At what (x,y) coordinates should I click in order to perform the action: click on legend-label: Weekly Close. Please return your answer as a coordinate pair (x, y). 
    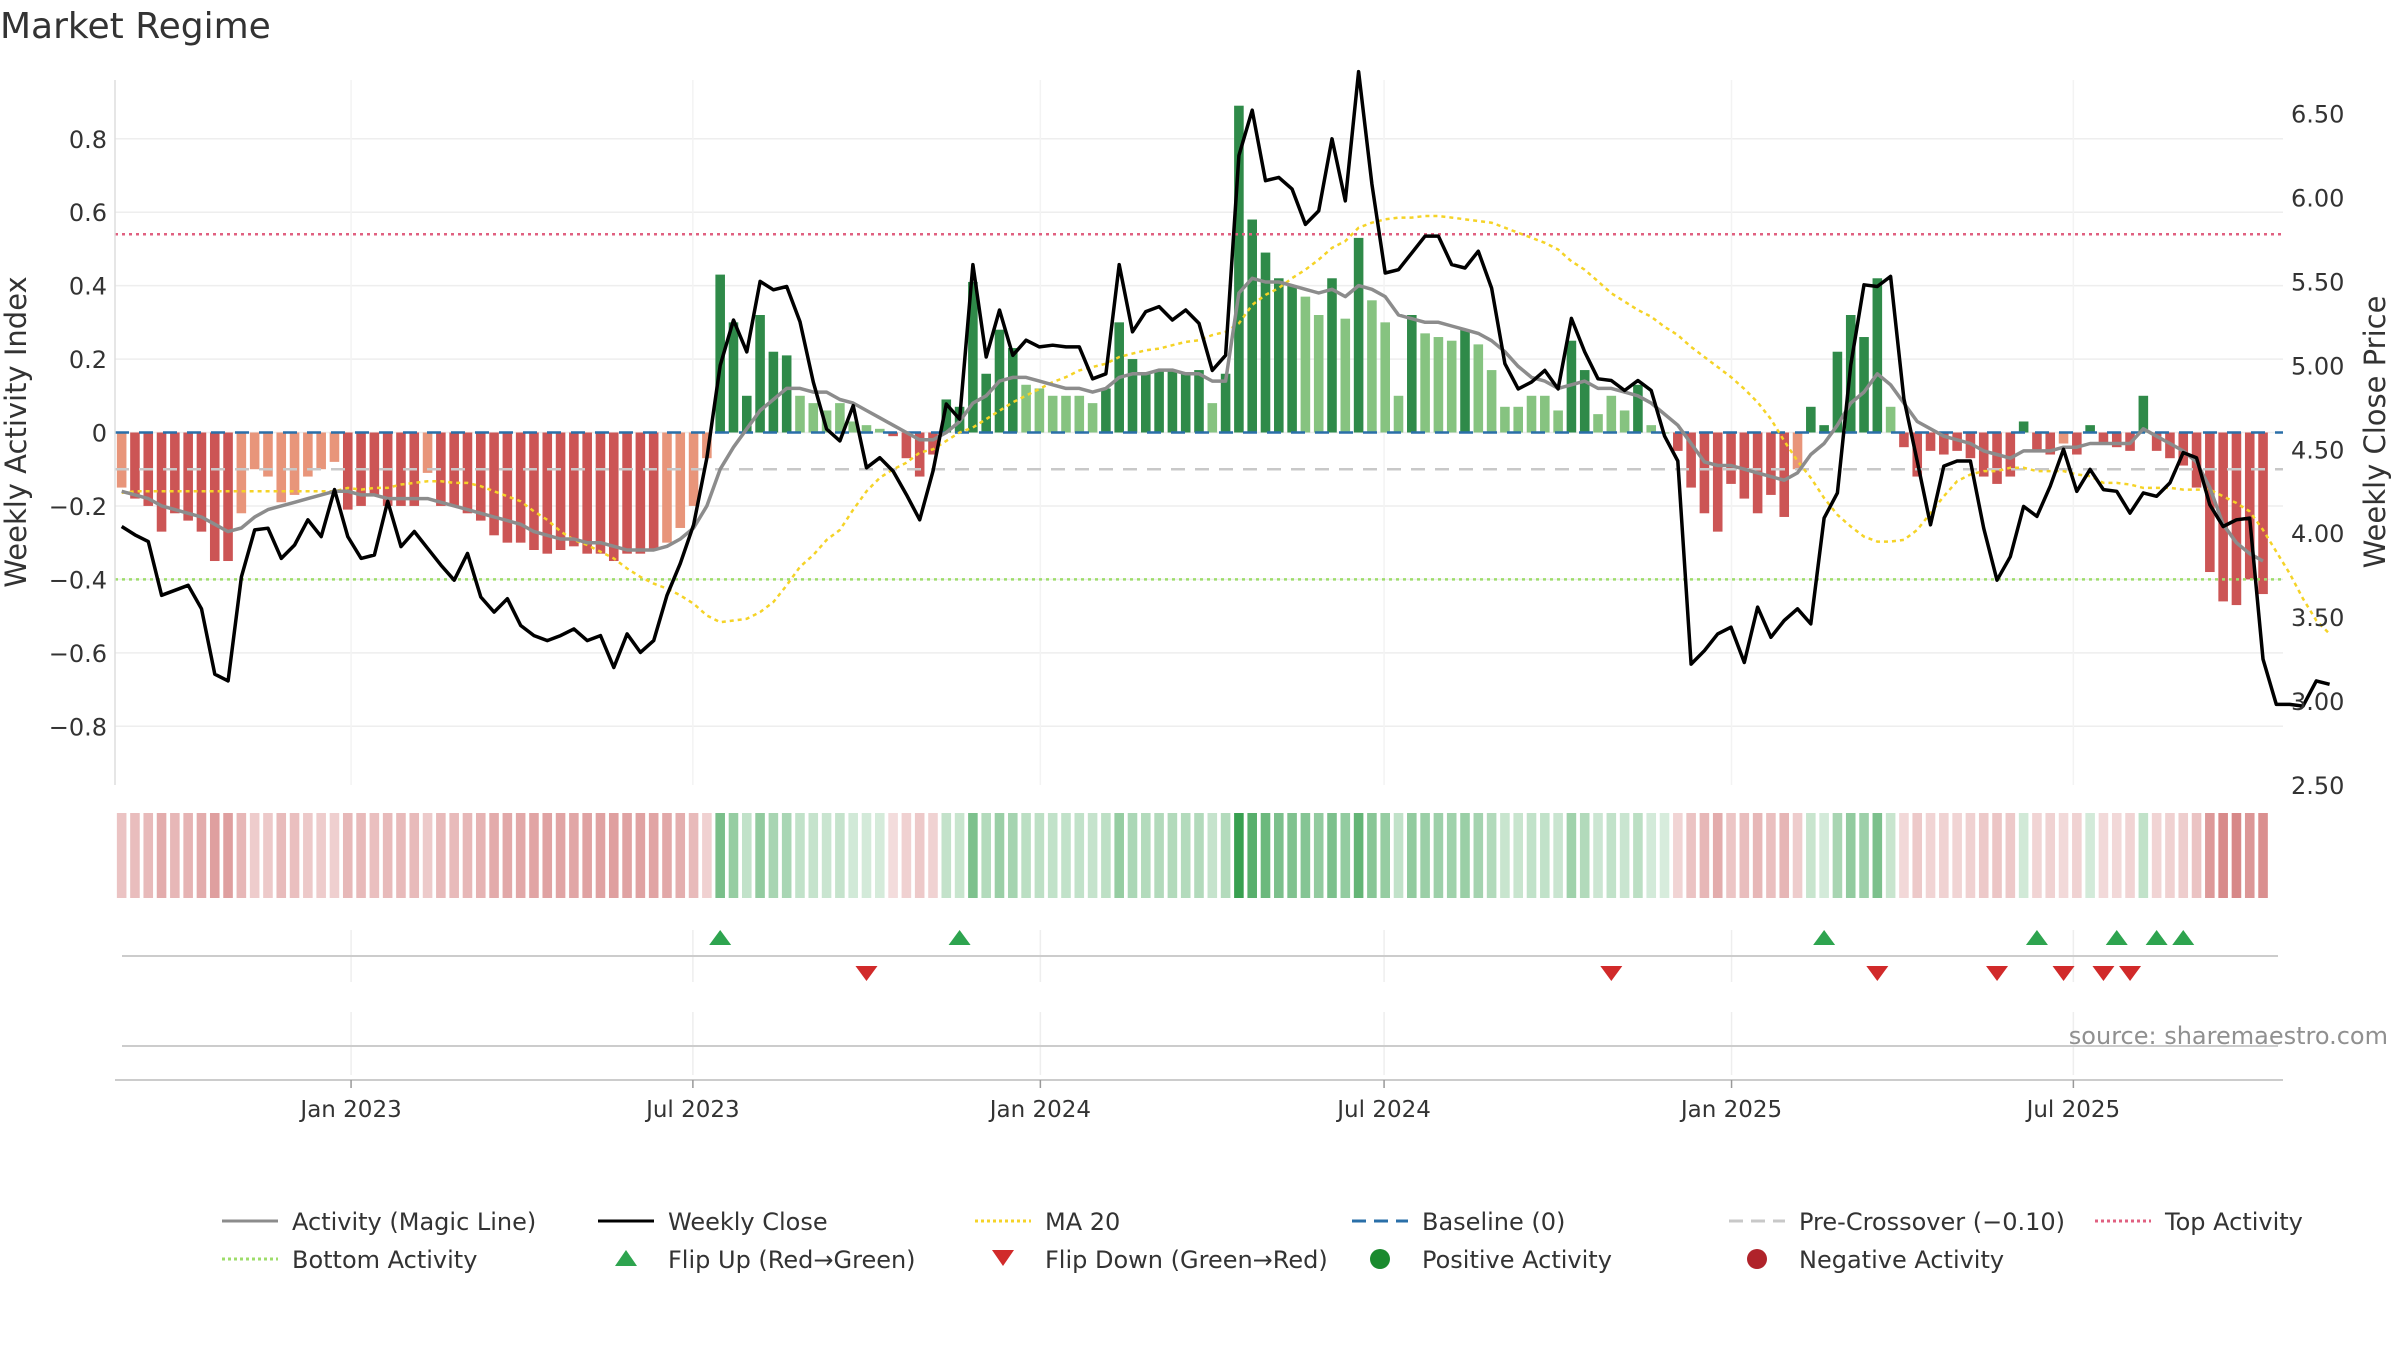
    Looking at the image, I should click on (748, 1222).